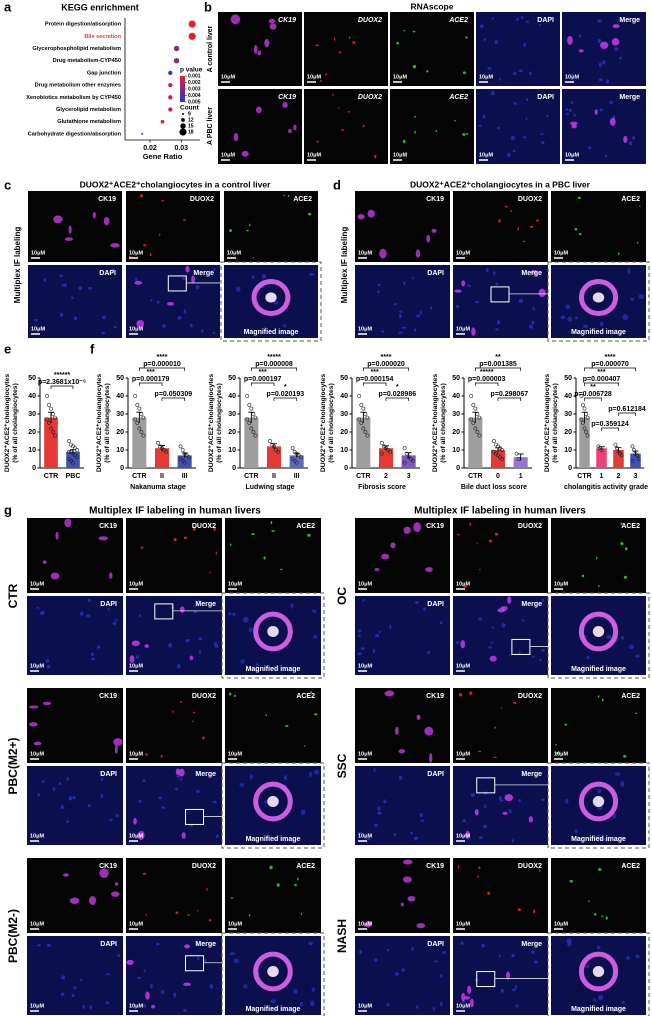 The height and width of the screenshot is (1016, 652). I want to click on p-value: p=0.612184, so click(627, 409).